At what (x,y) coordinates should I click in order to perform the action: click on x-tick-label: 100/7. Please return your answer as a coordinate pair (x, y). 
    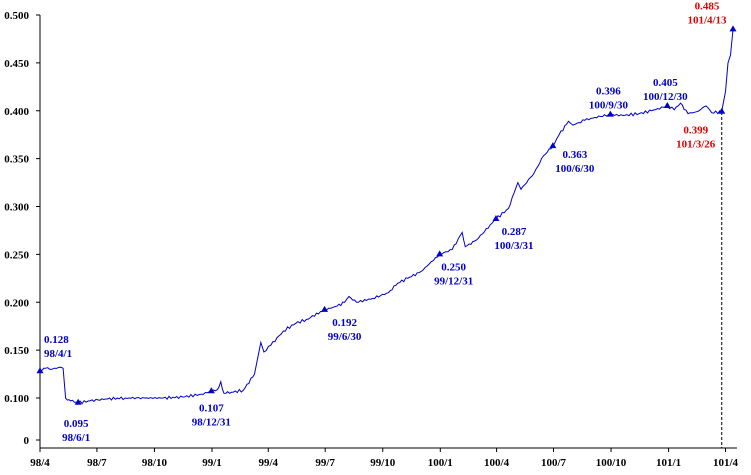
    Looking at the image, I should click on (554, 463).